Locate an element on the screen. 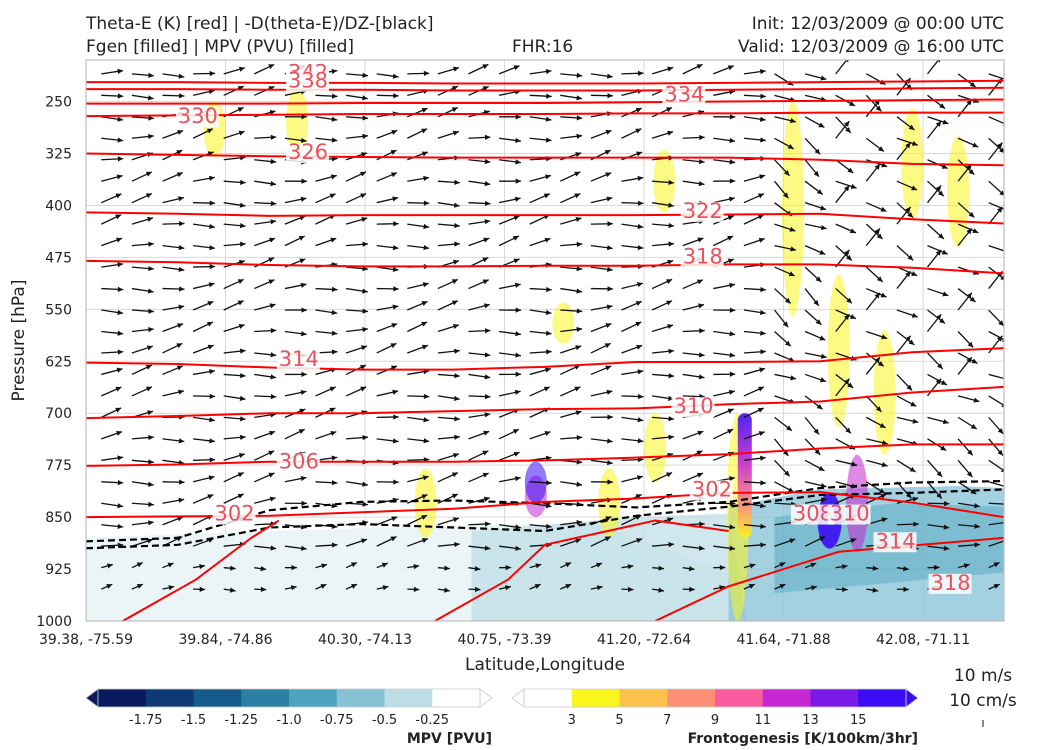 The height and width of the screenshot is (750, 1050). valid-time: Valid: 12/03/2009 @ 16:00 UTC is located at coordinates (871, 47).